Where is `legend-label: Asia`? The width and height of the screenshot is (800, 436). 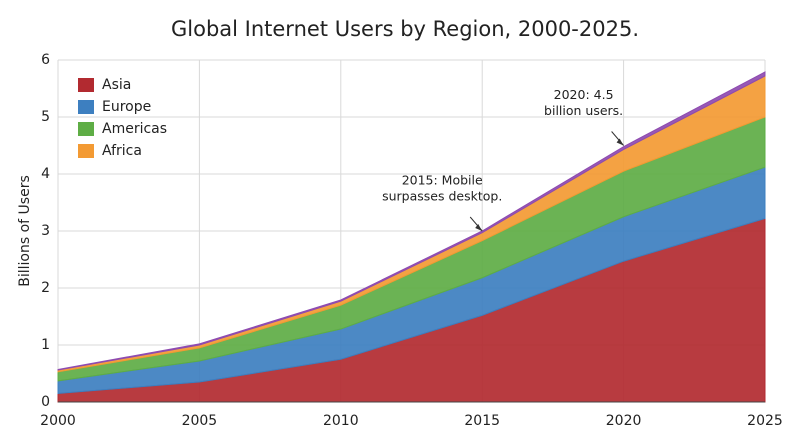 legend-label: Asia is located at coordinates (116, 85).